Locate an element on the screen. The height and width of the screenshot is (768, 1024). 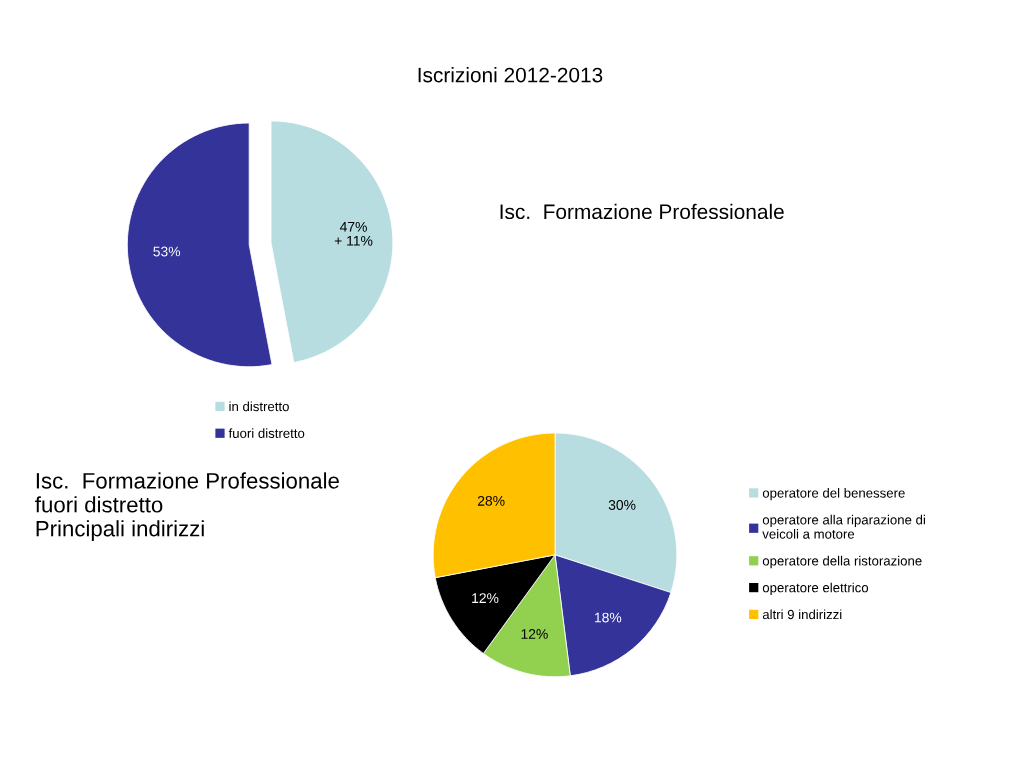
legend-label: operatore alla riparazione di veicoli a motore is located at coordinates (843, 526).